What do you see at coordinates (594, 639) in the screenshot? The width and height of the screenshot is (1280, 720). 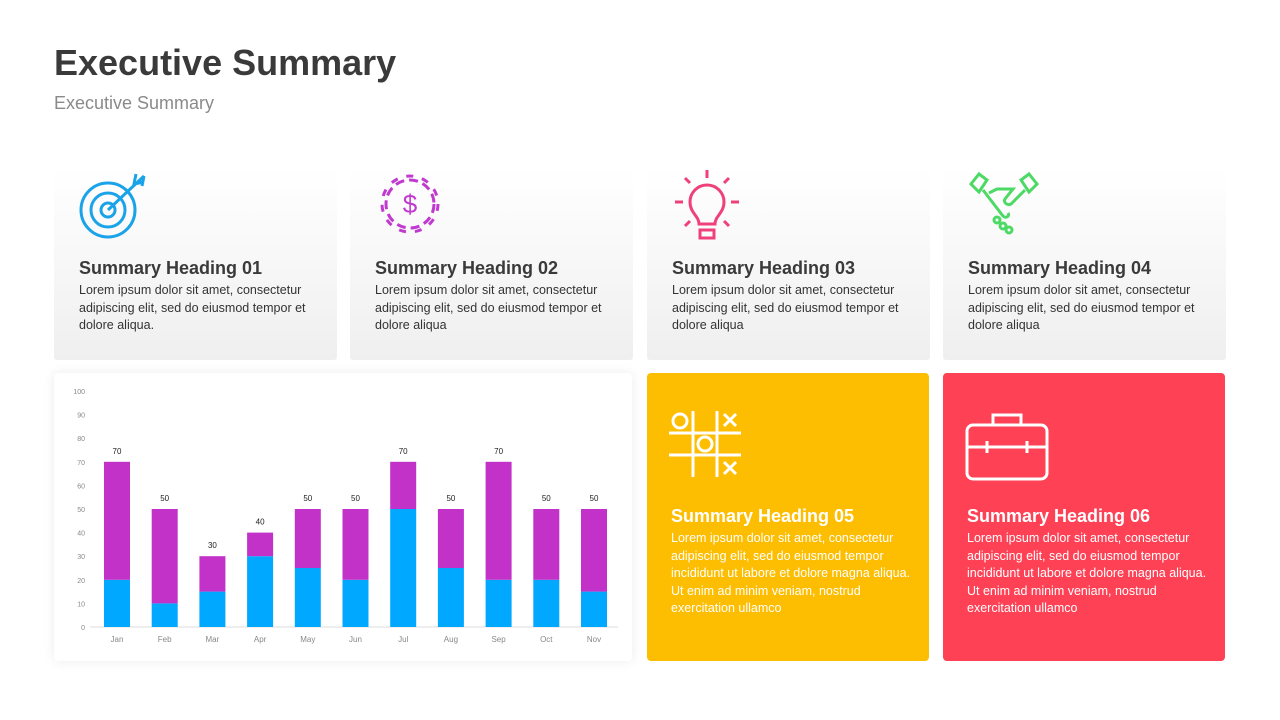 I see `x-tick-label: Nov` at bounding box center [594, 639].